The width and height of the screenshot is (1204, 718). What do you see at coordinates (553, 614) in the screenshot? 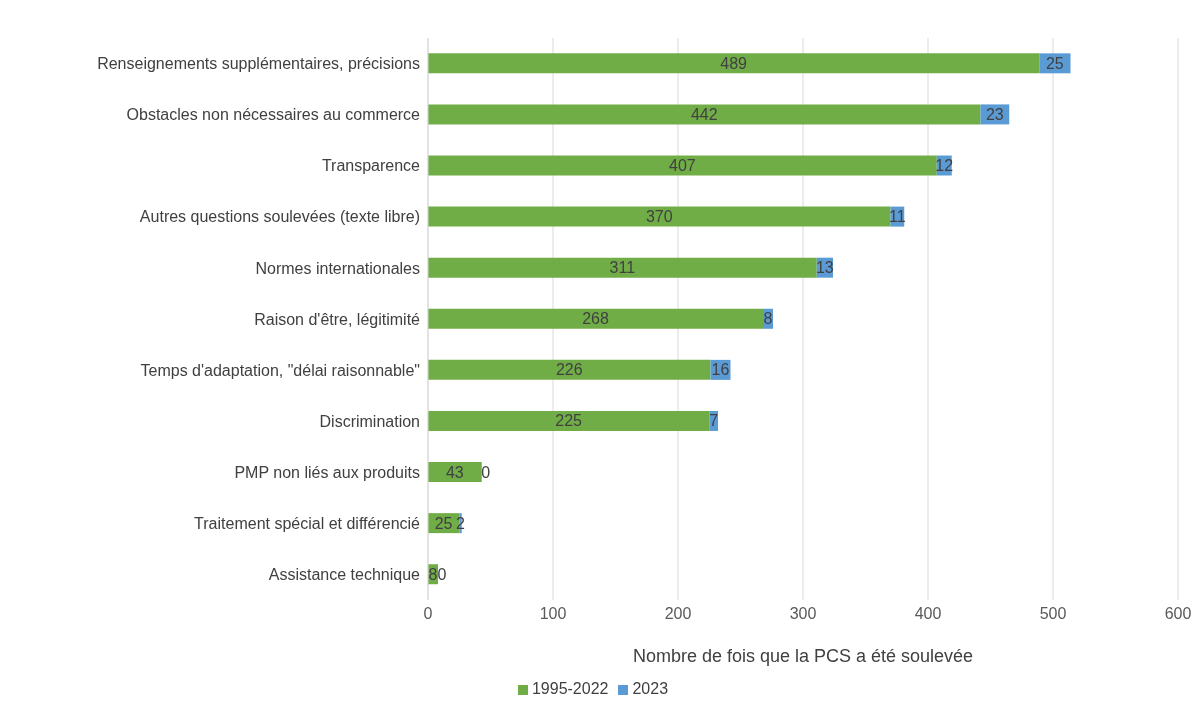
I see `x-tick-label: 100` at bounding box center [553, 614].